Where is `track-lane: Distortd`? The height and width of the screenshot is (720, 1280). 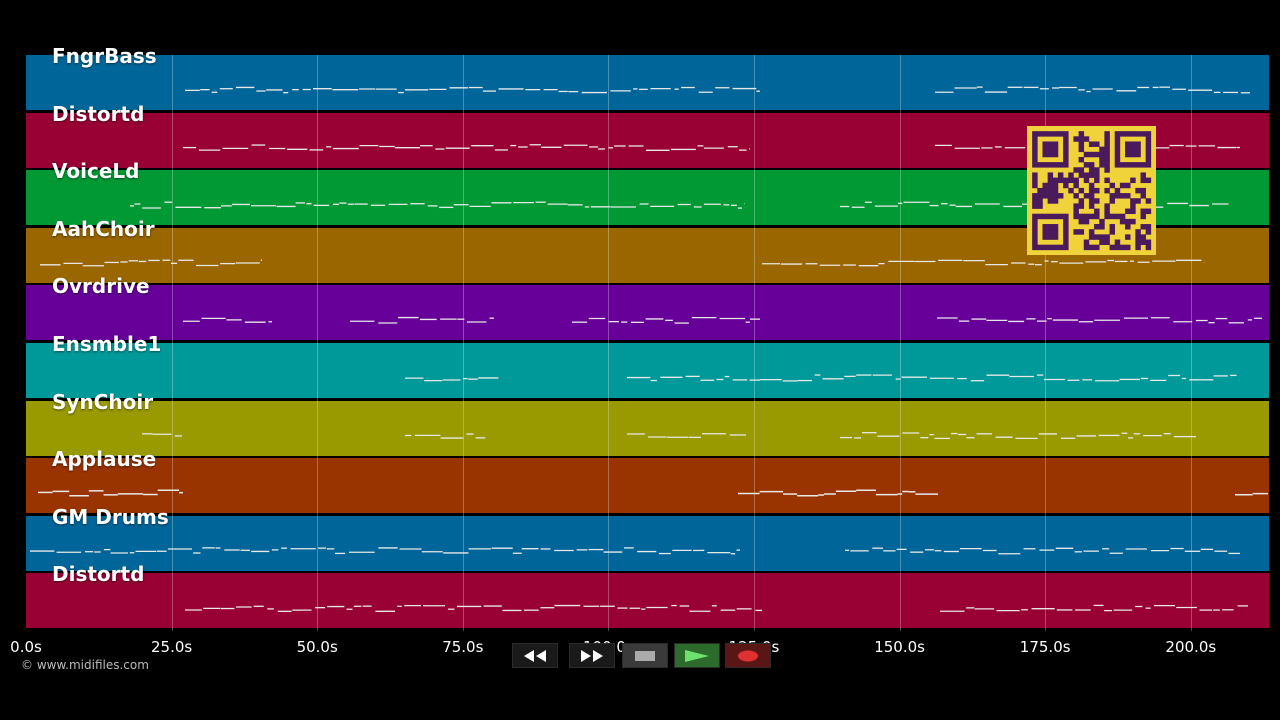 track-lane: Distortd is located at coordinates (647, 595).